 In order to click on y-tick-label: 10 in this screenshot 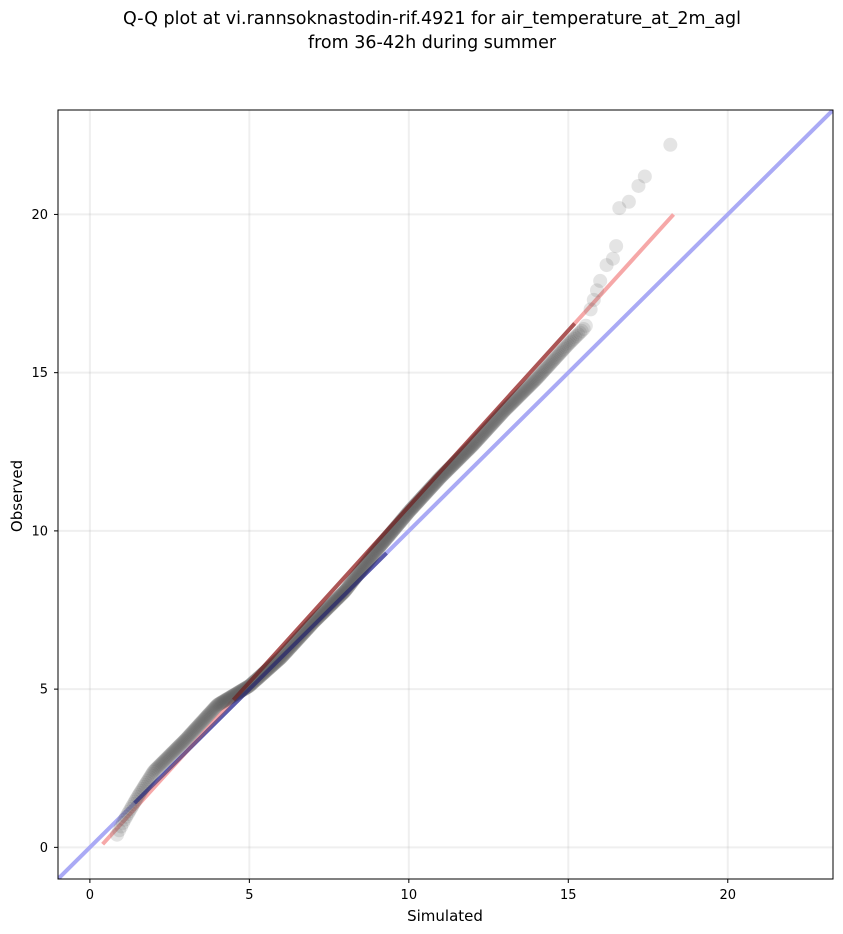, I will do `click(39, 531)`.